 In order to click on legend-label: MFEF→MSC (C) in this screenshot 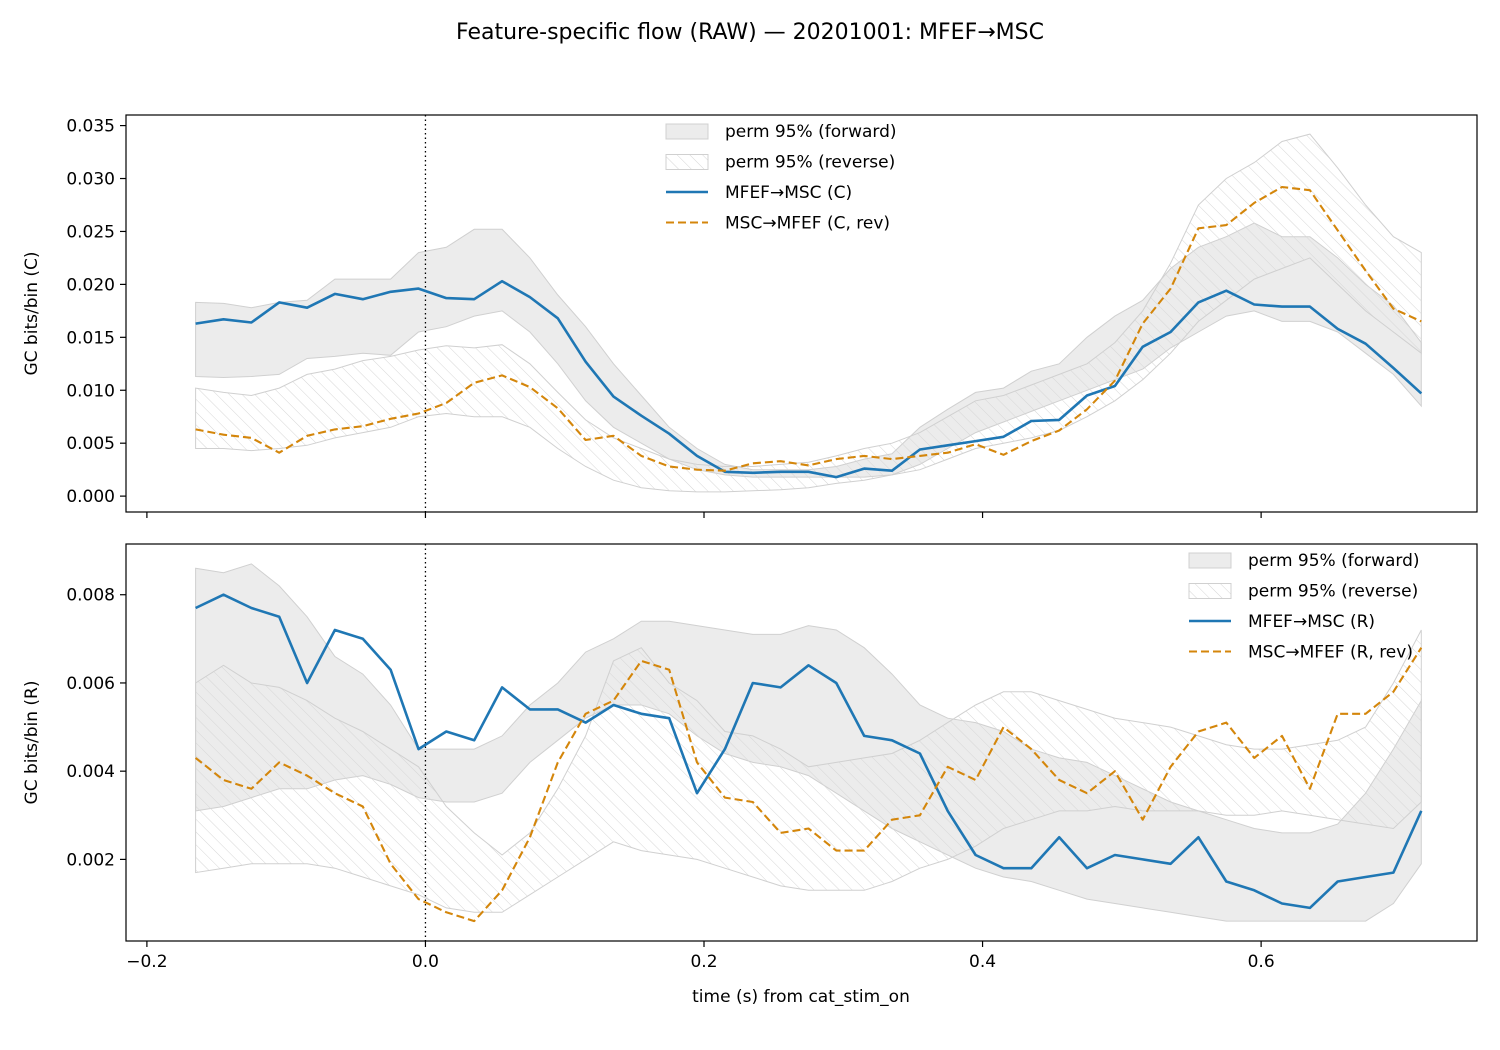, I will do `click(788, 193)`.